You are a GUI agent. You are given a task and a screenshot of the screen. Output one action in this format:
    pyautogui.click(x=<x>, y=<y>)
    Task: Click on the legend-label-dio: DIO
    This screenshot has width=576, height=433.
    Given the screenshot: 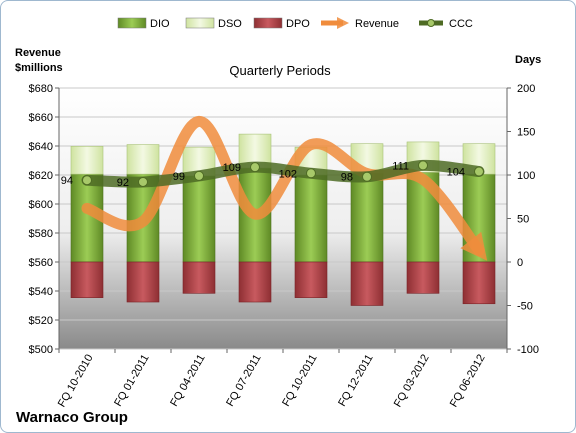 What is the action you would take?
    pyautogui.click(x=160, y=24)
    